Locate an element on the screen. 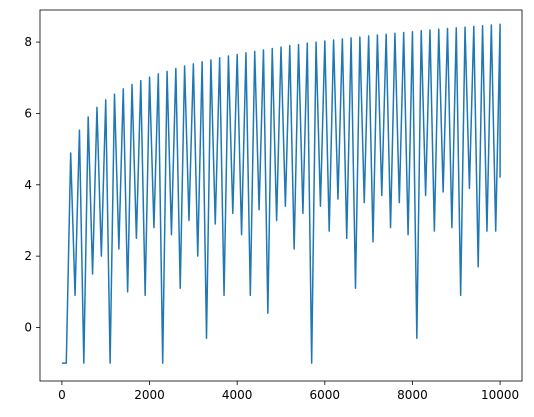 The height and width of the screenshot is (417, 534). y-tick-label: 8 is located at coordinates (28, 42).